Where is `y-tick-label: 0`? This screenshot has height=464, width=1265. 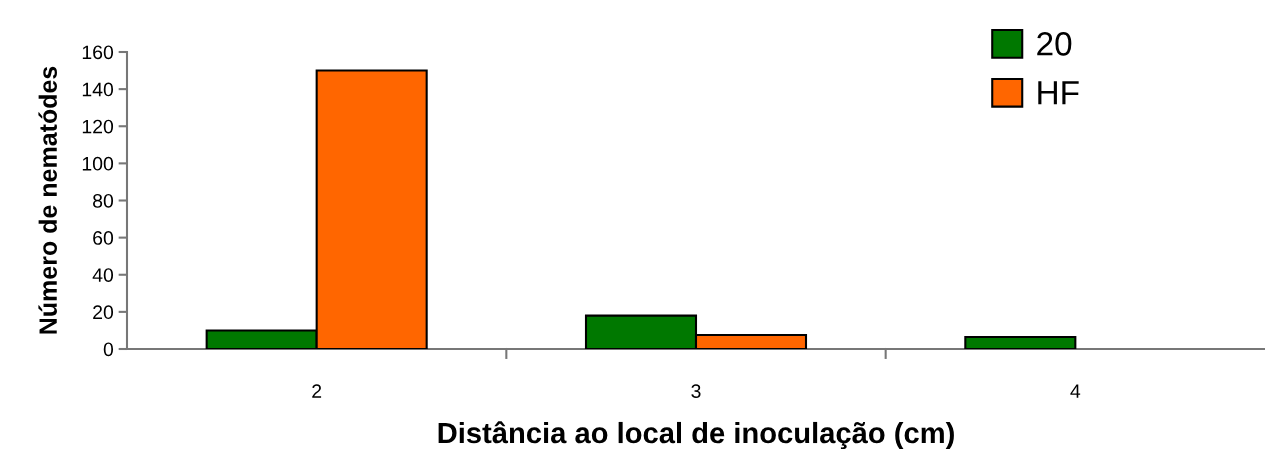
y-tick-label: 0 is located at coordinates (108, 349).